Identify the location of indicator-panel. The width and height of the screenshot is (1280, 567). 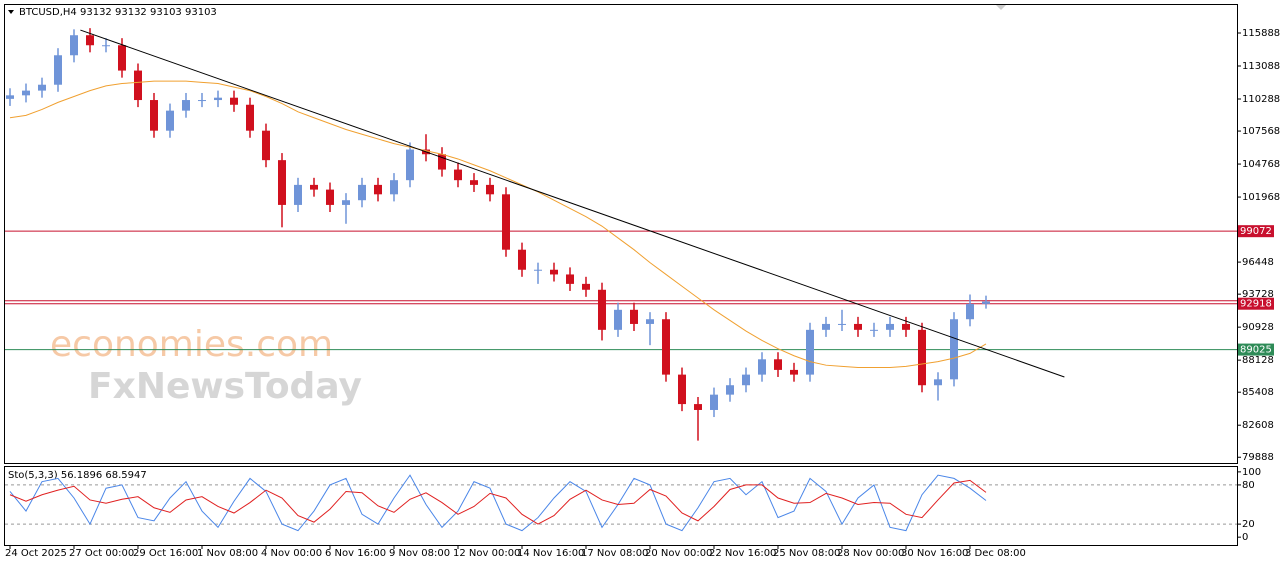
(621, 506).